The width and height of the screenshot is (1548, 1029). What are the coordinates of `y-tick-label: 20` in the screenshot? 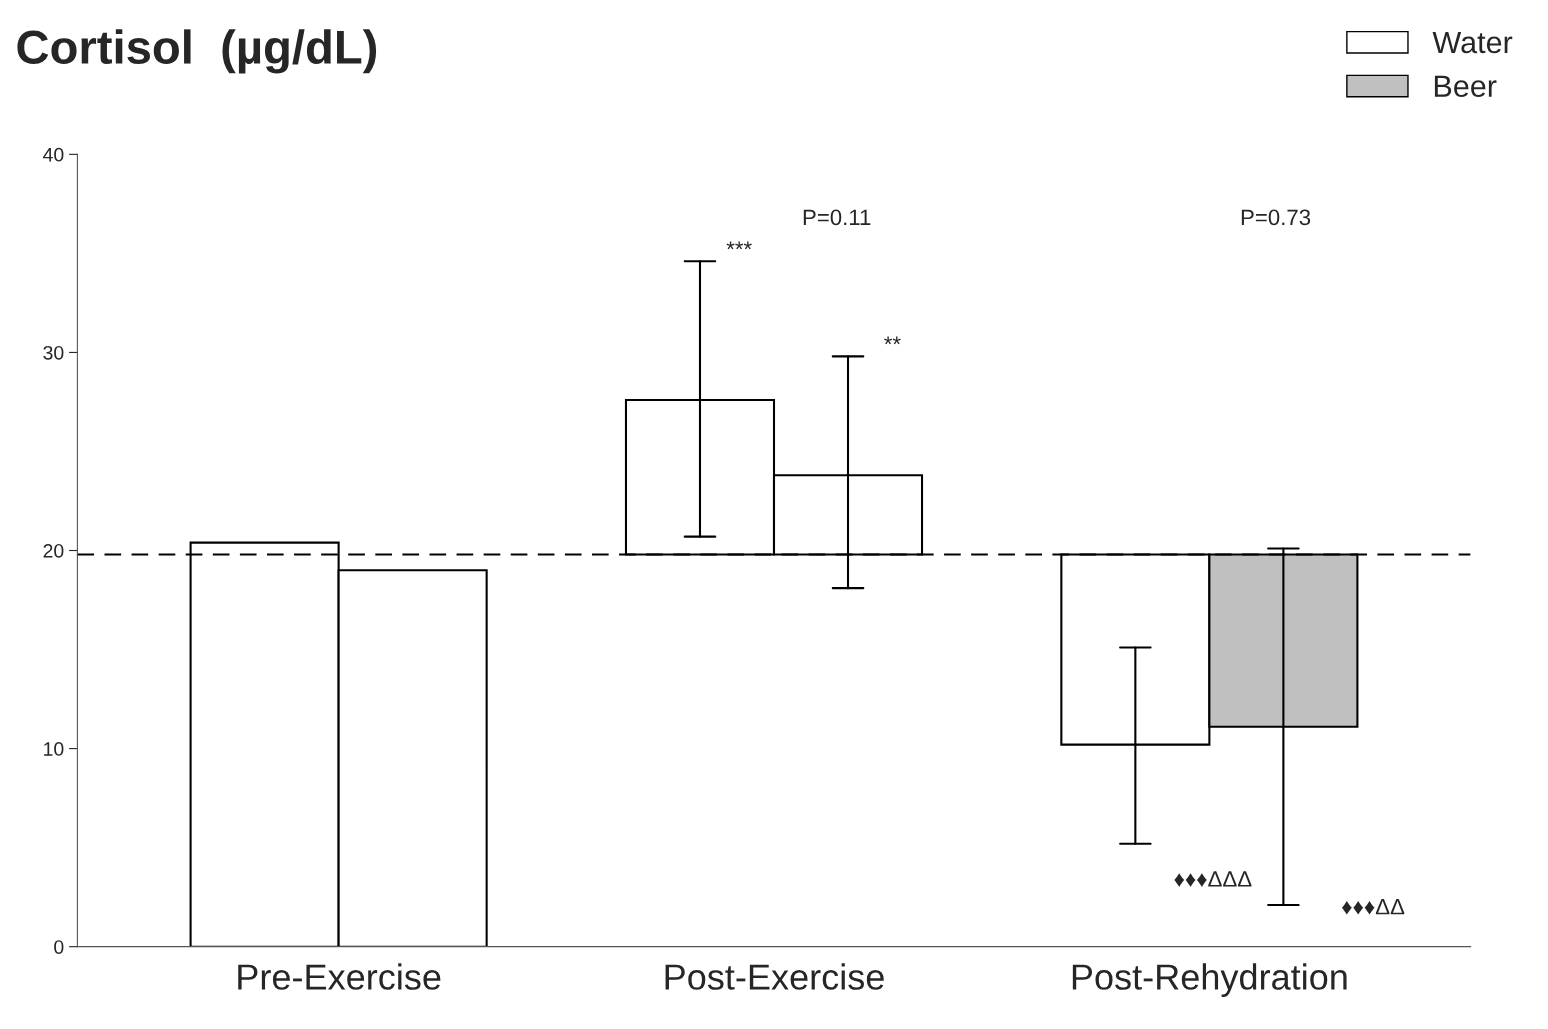 It's located at (53, 550).